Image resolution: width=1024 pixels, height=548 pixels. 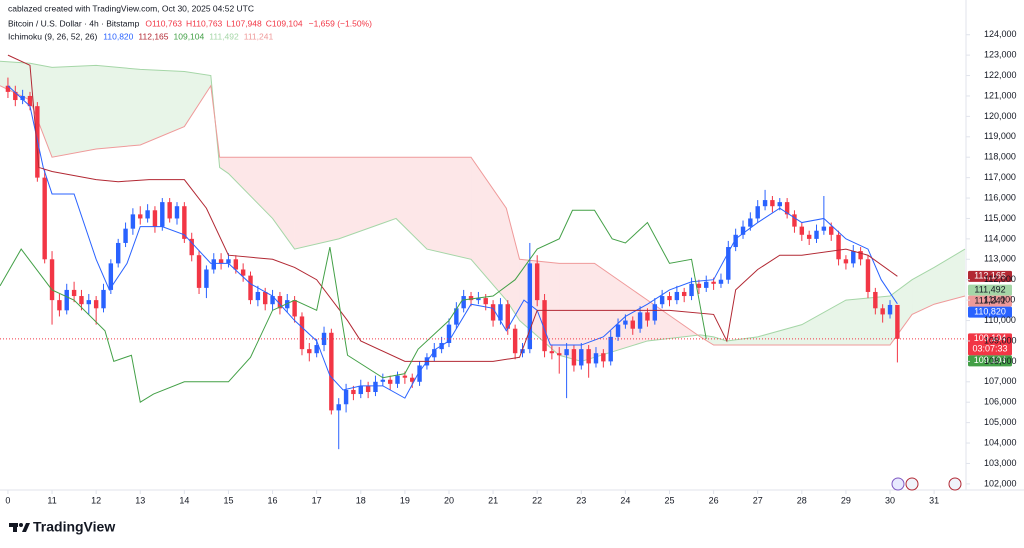 What do you see at coordinates (1000, 95) in the screenshot?
I see `y-tick-label: 121,000` at bounding box center [1000, 95].